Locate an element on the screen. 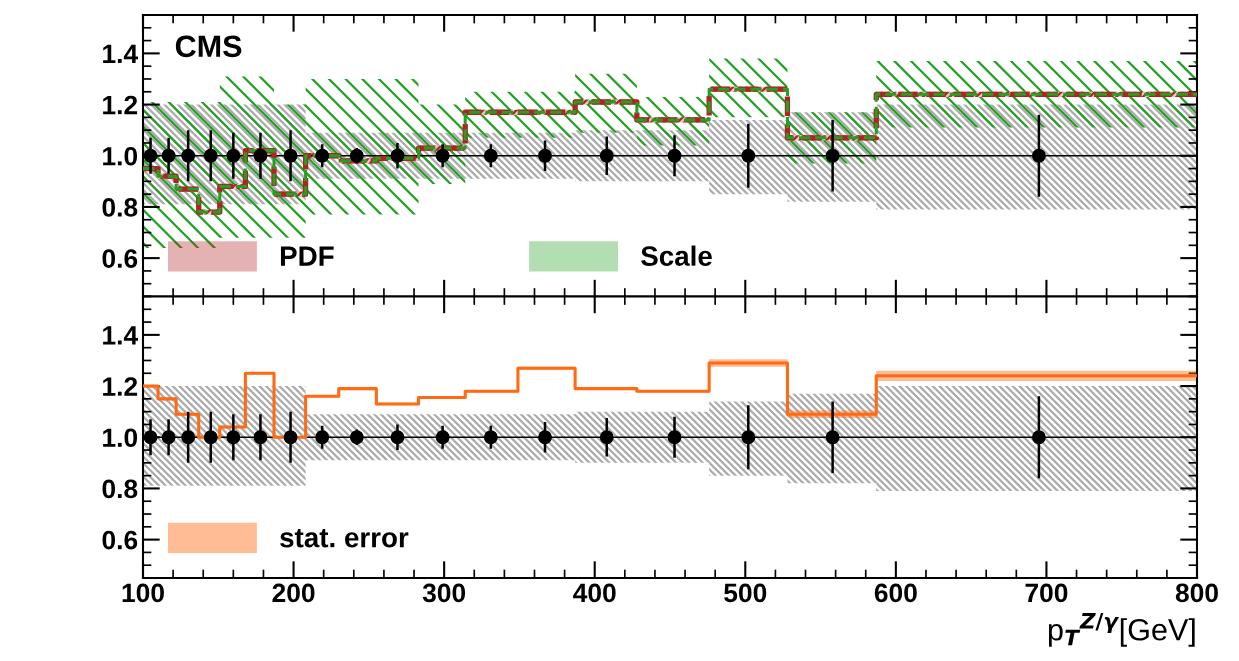 This screenshot has height=661, width=1239. x-tick-label: 700 is located at coordinates (1046, 593).